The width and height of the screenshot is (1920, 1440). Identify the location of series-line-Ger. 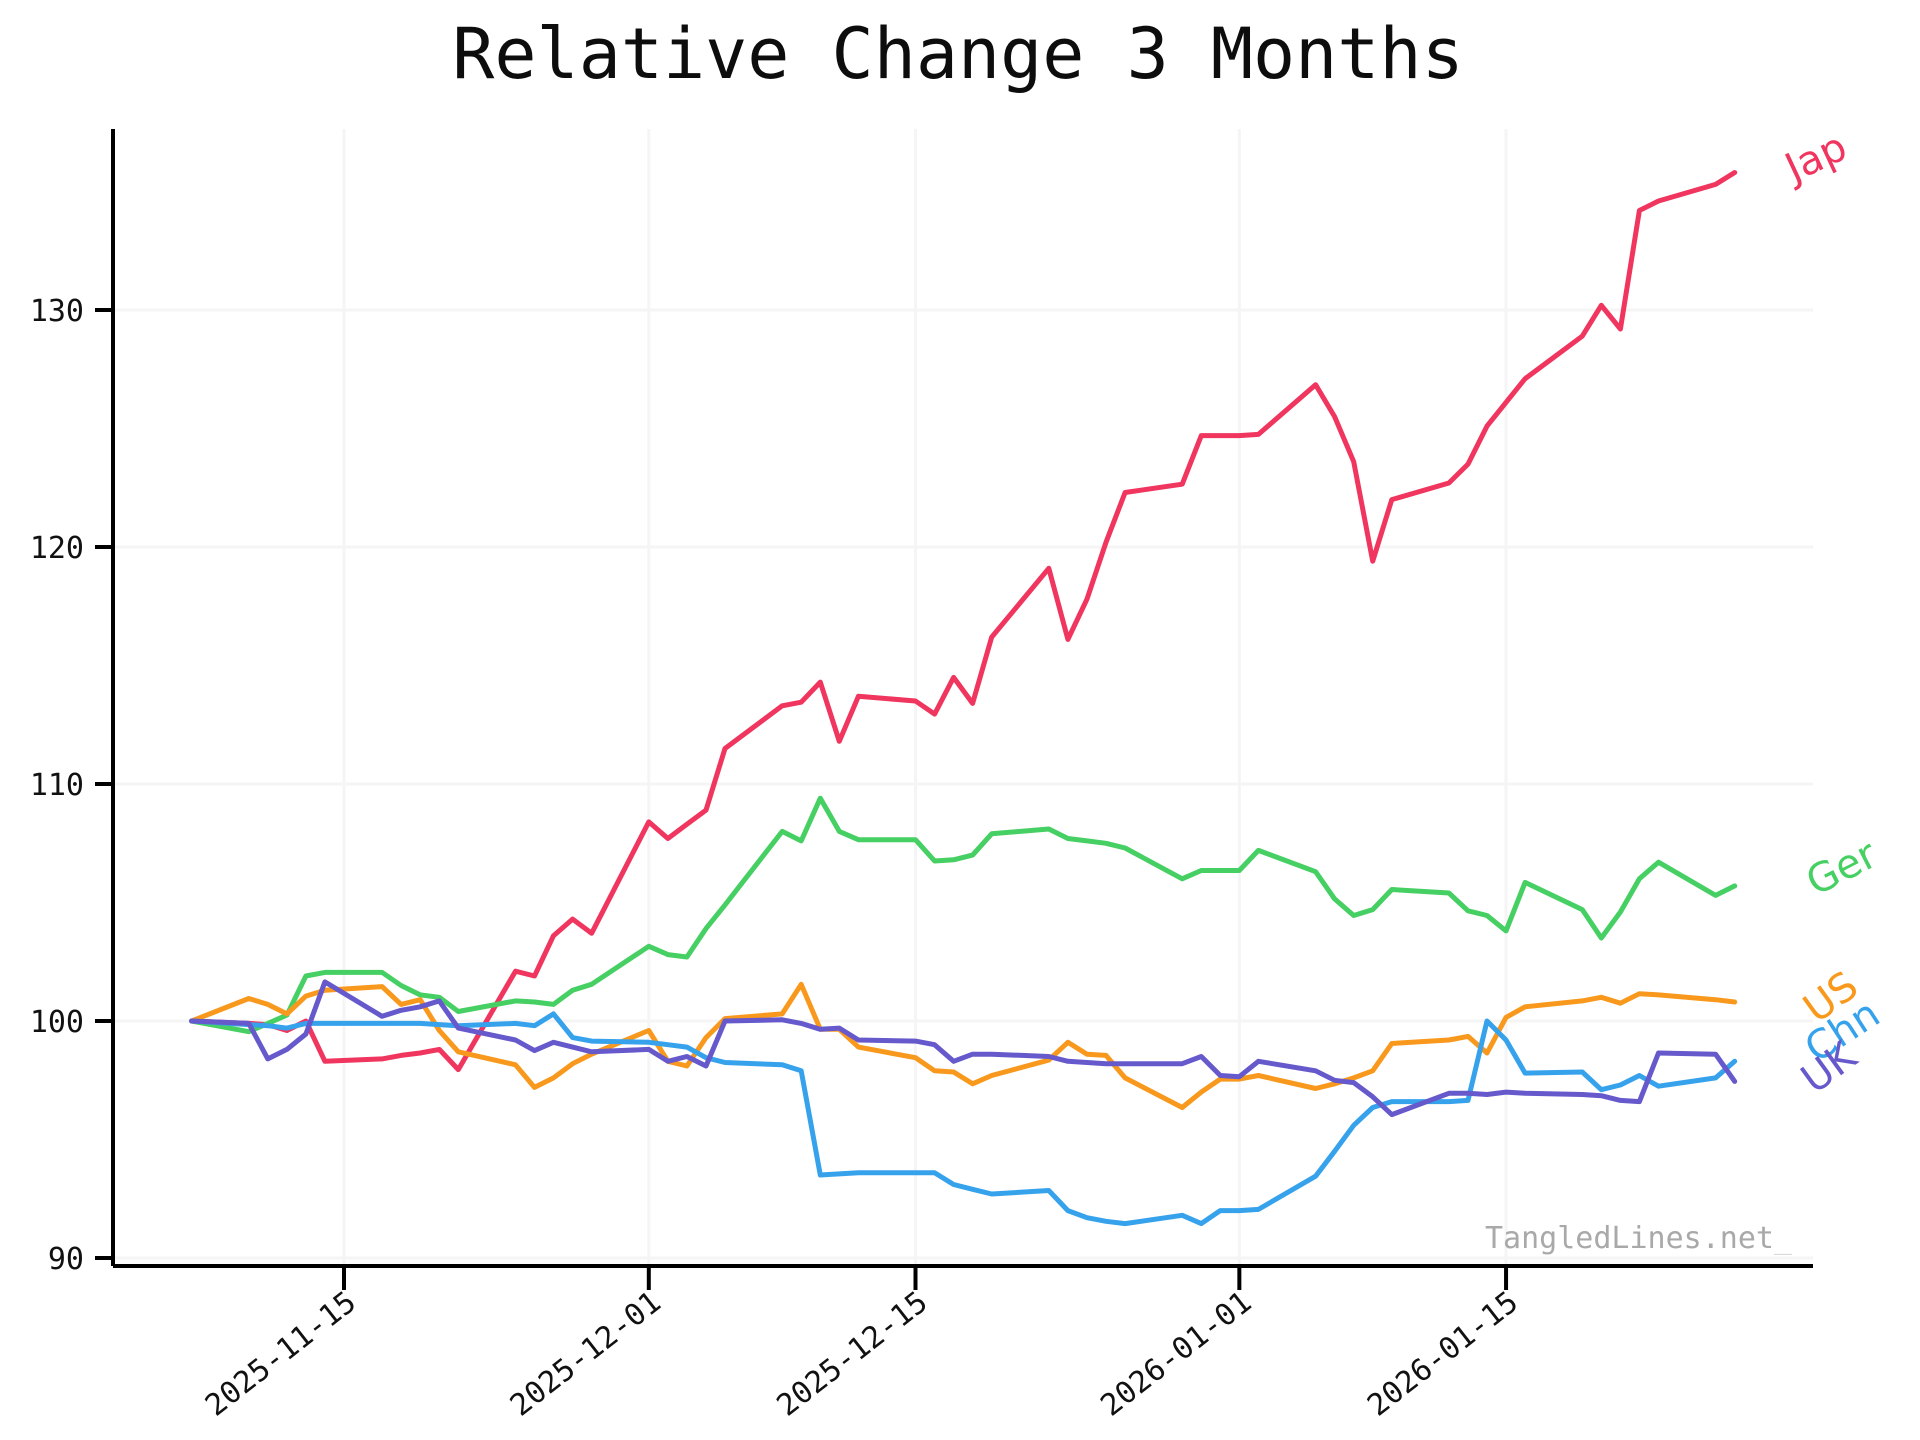
(963, 915).